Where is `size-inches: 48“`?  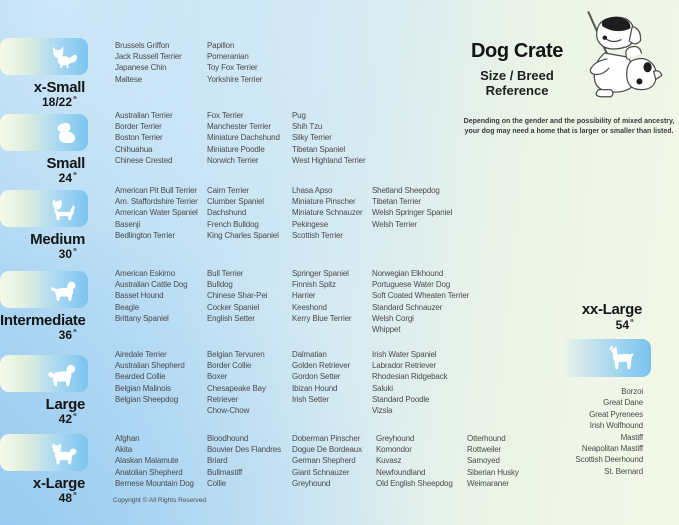
size-inches: 48“ is located at coordinates (44, 498).